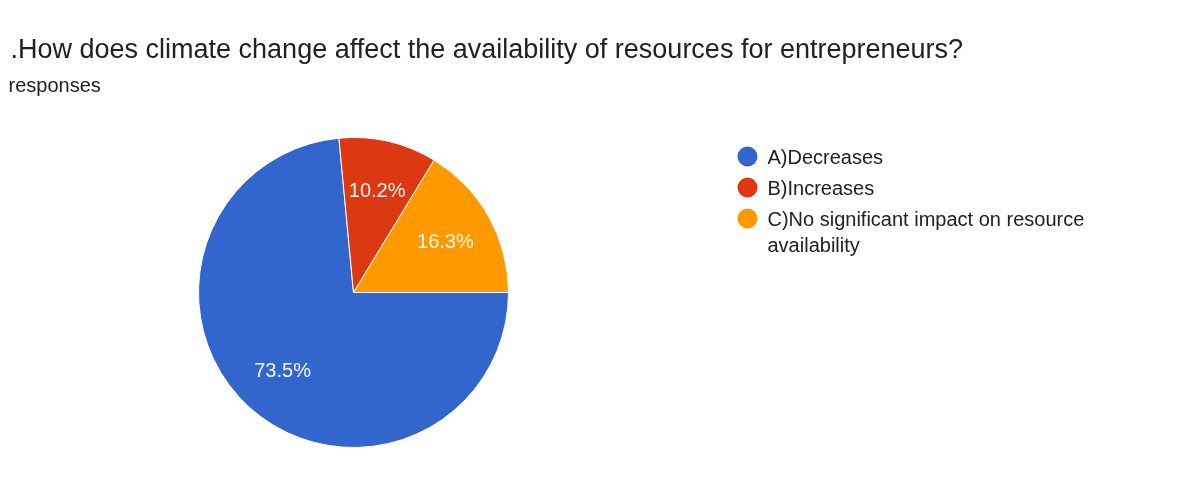  What do you see at coordinates (445, 240) in the screenshot?
I see `data-label: 16.3%` at bounding box center [445, 240].